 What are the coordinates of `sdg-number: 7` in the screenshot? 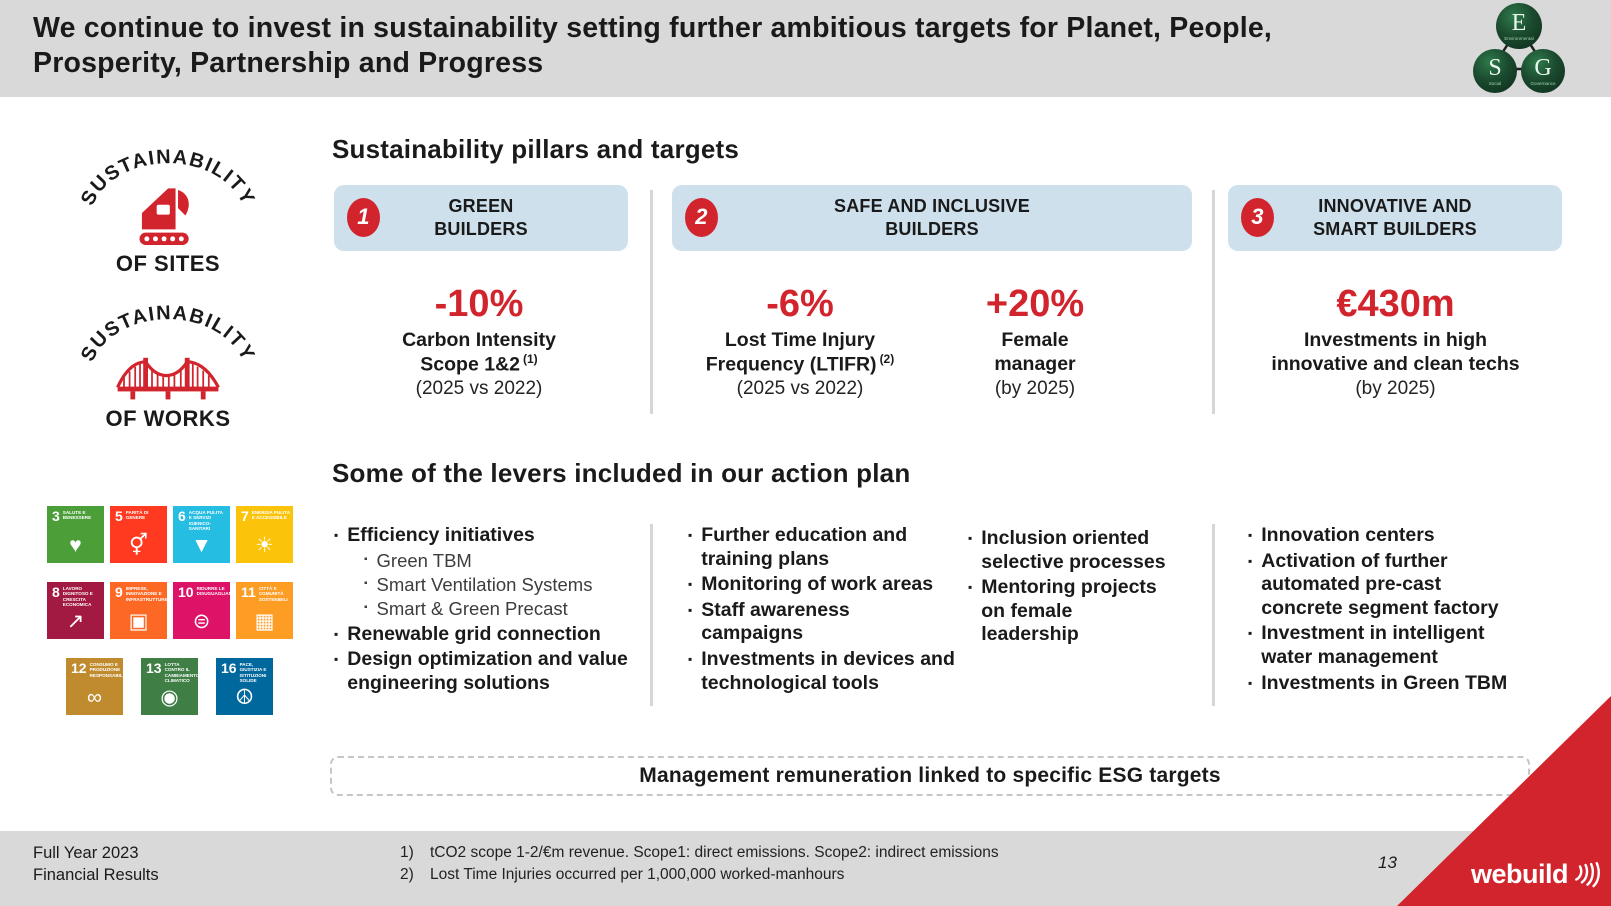 It's located at (245, 516).